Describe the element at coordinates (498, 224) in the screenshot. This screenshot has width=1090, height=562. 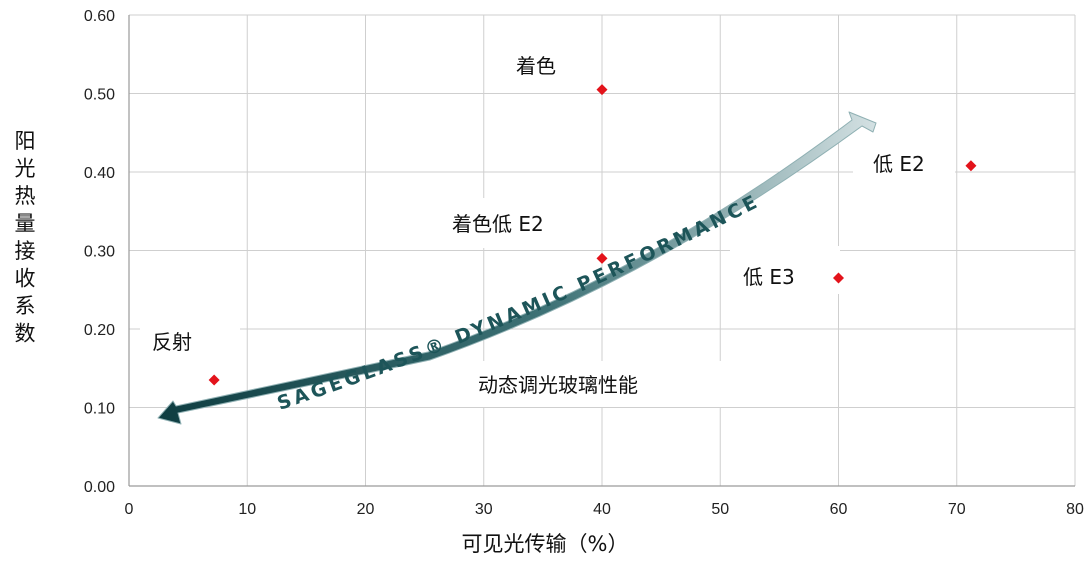
I see `point-label-tinted-low-e2: 着色低 E2` at that location.